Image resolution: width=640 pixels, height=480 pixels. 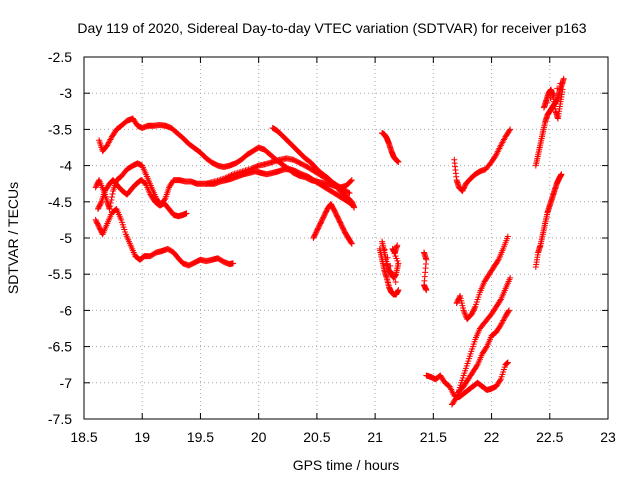 I want to click on y-tick-label: -6, so click(x=66, y=310).